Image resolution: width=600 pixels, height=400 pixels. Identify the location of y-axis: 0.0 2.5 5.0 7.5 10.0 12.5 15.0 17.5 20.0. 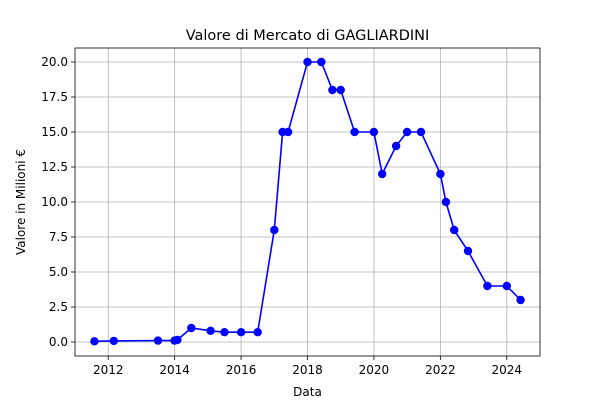
(58, 202).